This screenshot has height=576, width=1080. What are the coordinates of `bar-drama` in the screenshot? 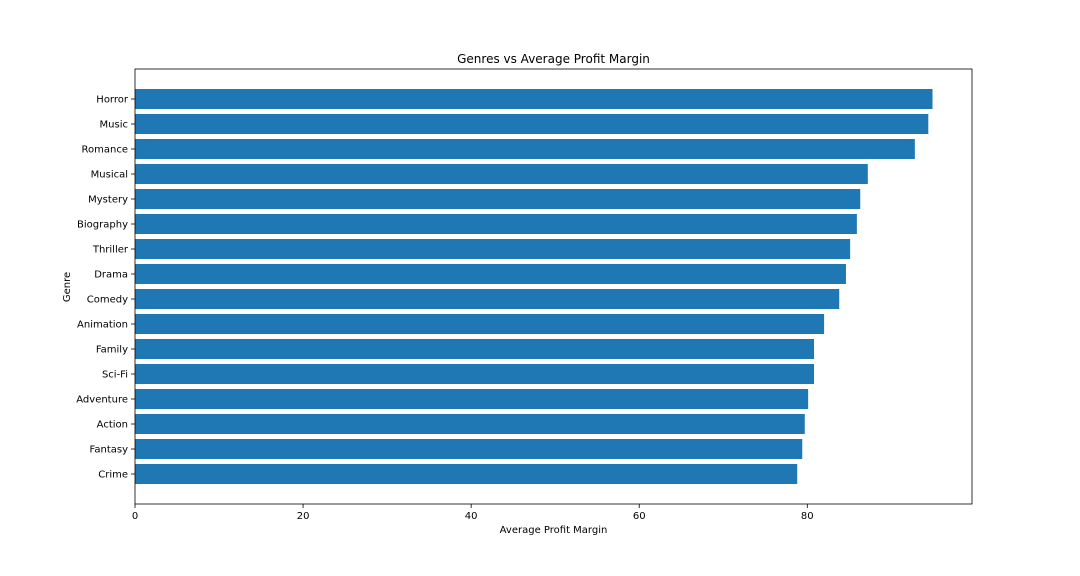 It's located at (490, 274).